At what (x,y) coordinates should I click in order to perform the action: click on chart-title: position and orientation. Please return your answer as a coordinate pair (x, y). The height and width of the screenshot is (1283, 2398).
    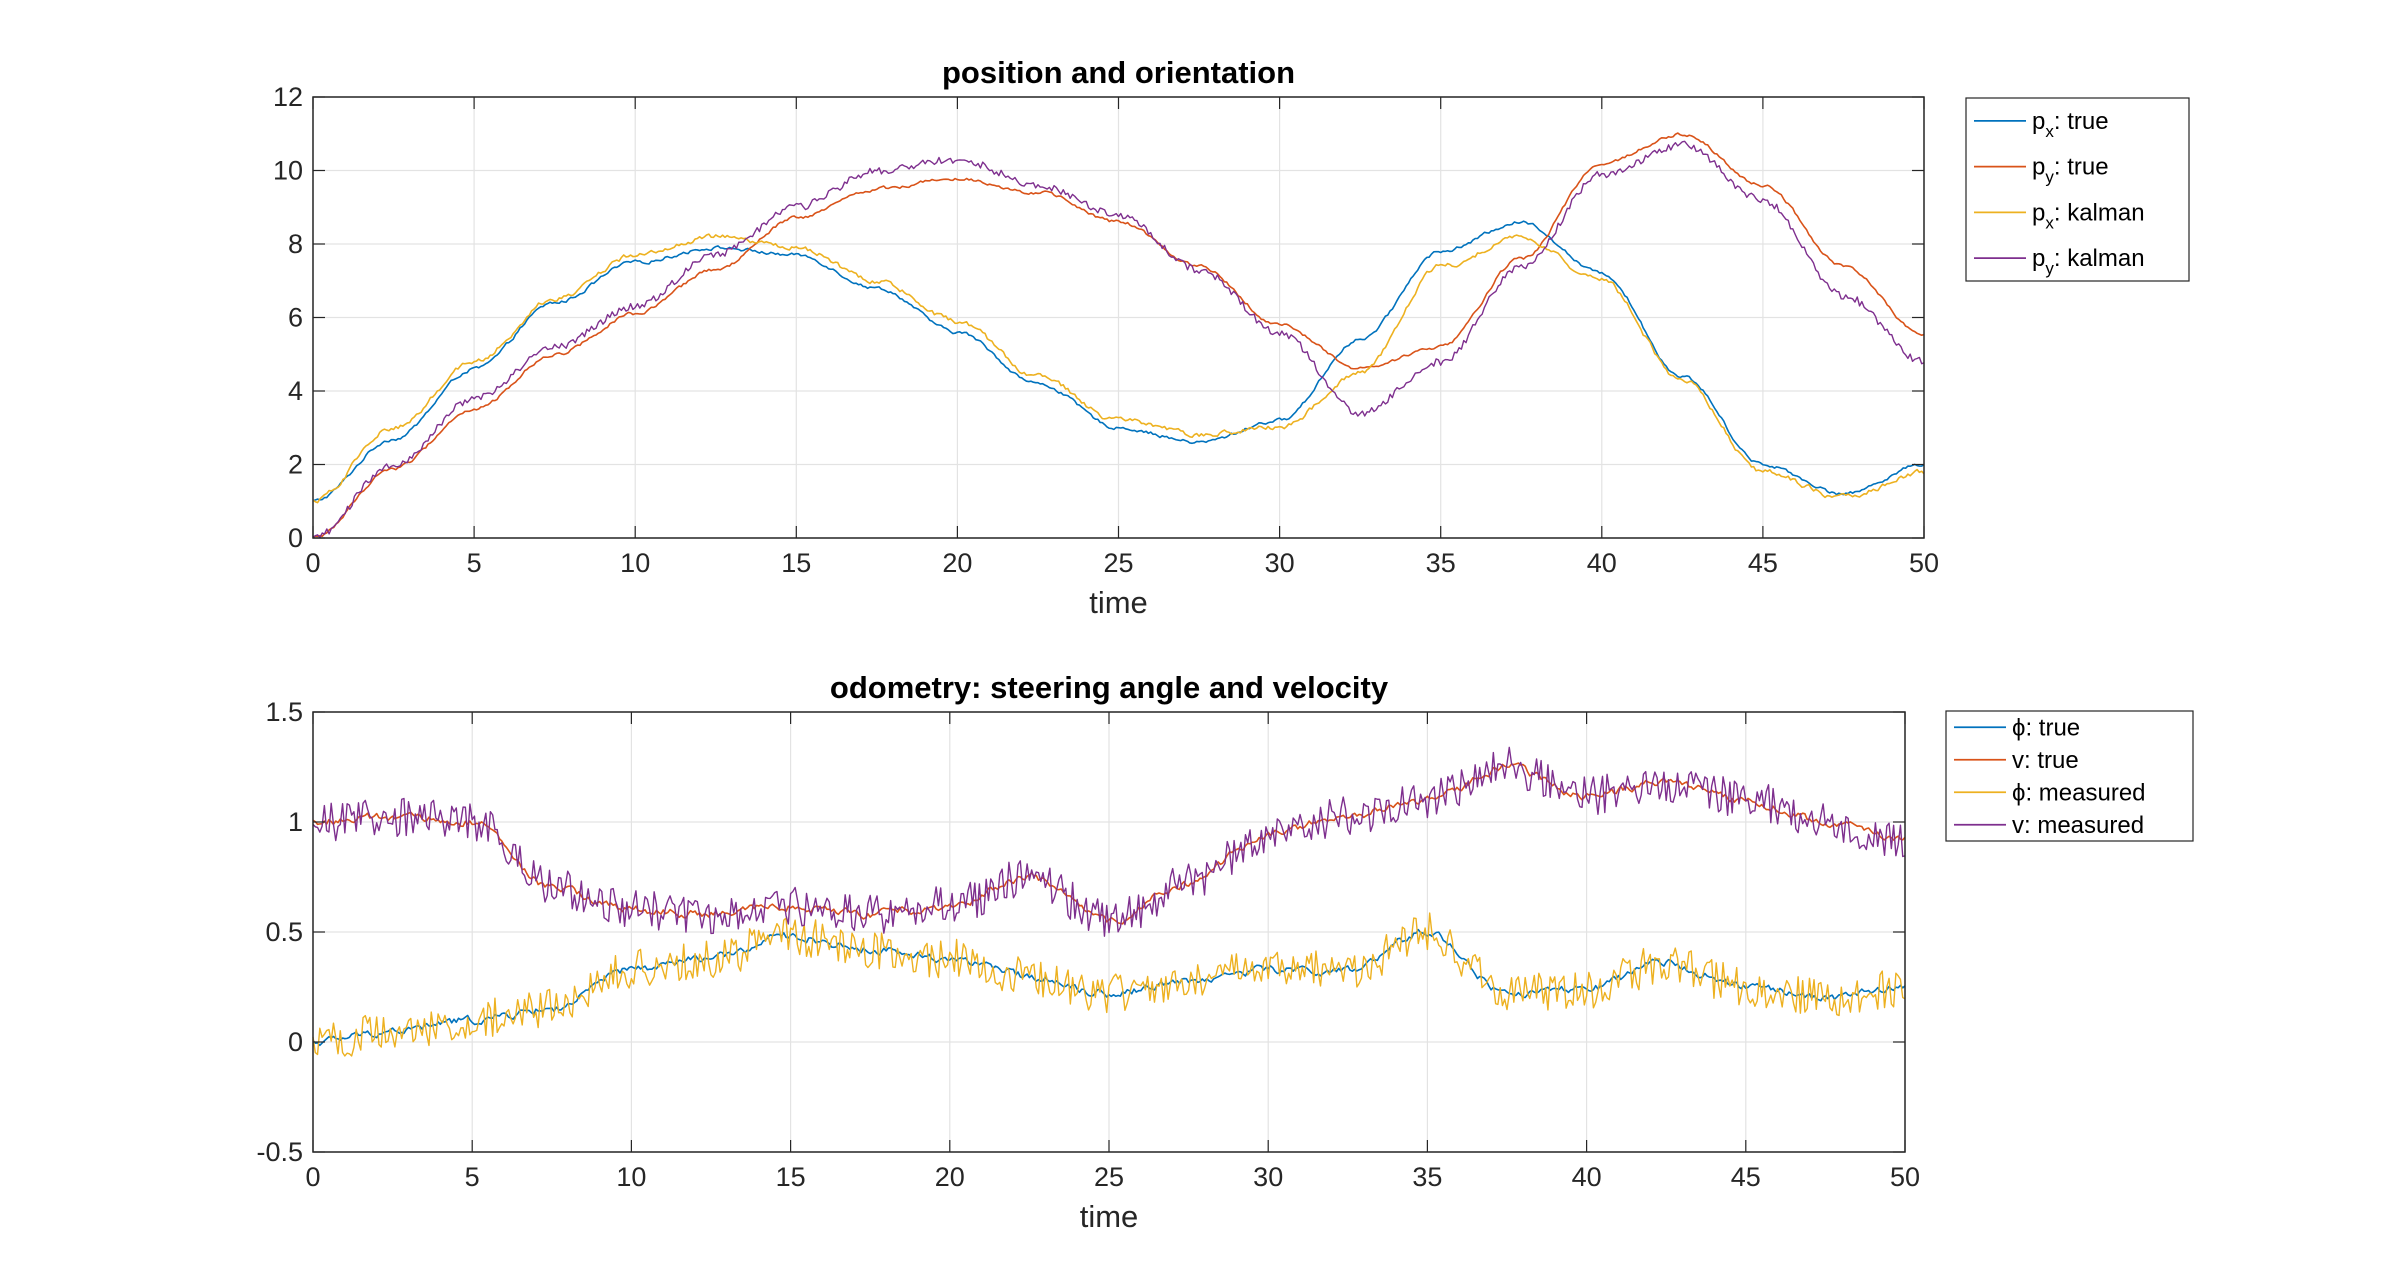
    Looking at the image, I should click on (1118, 72).